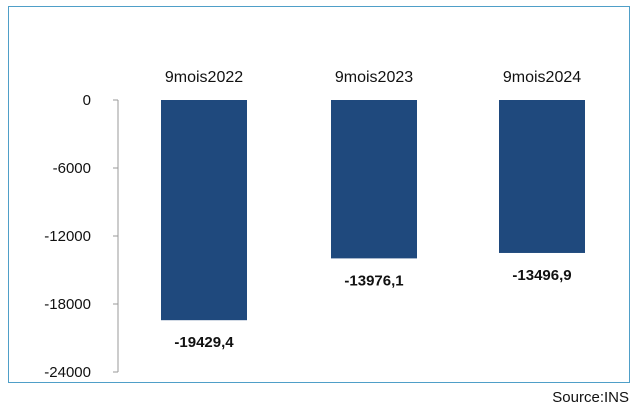 Image resolution: width=639 pixels, height=419 pixels. Describe the element at coordinates (541, 275) in the screenshot. I see `data-label: -13496,9` at that location.